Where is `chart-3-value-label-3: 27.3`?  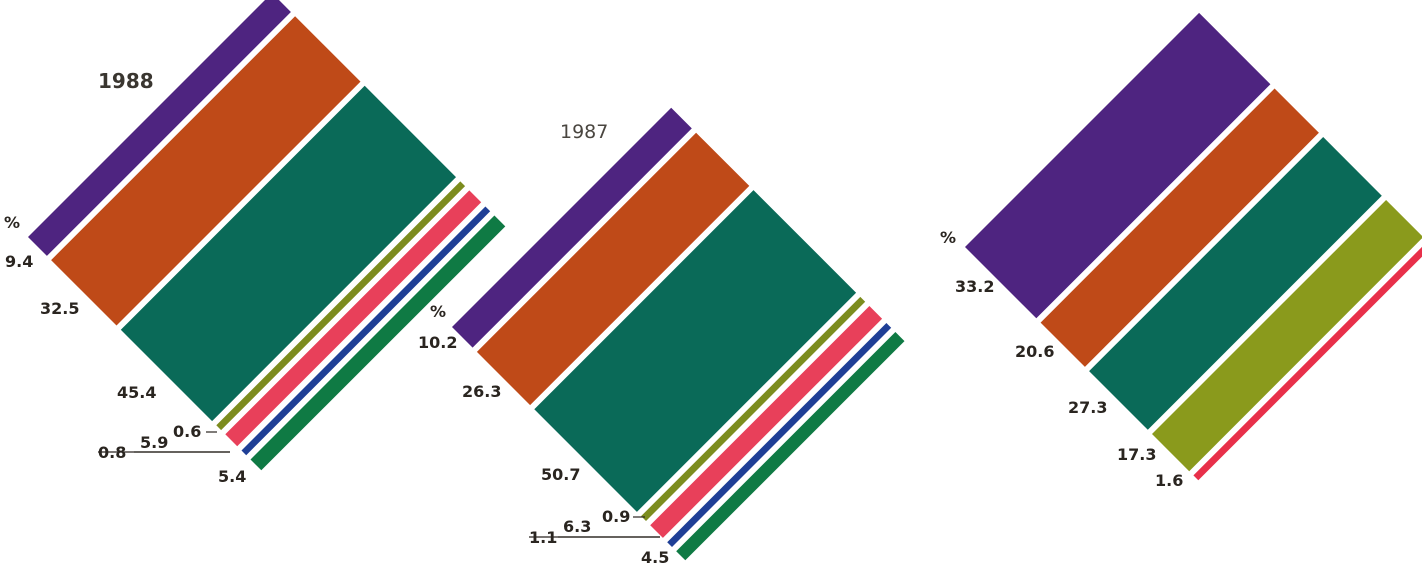
chart-3-value-label-3: 27.3 is located at coordinates (1087, 407).